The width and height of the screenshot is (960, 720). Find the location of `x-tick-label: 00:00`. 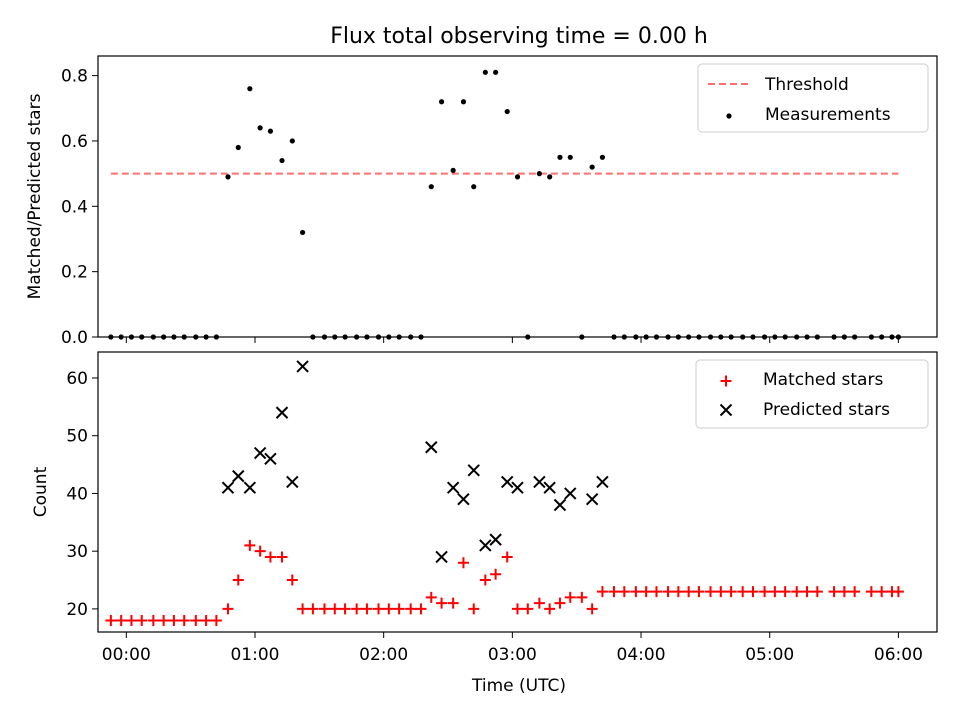

x-tick-label: 00:00 is located at coordinates (126, 655).